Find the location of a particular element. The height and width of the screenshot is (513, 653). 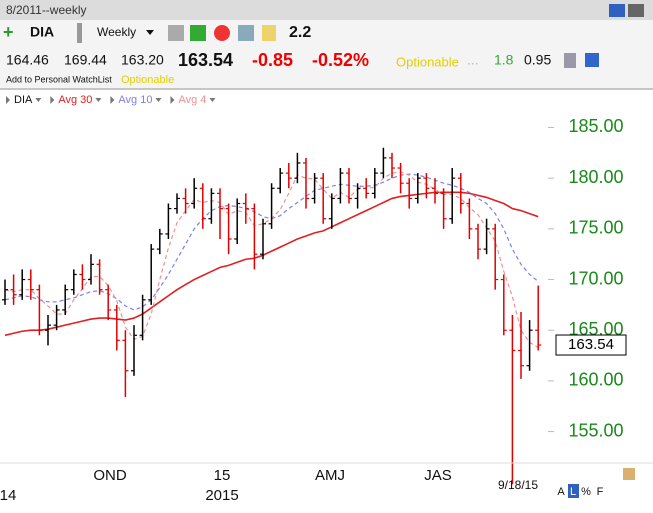

x-label: 9/18/15 is located at coordinates (518, 485).